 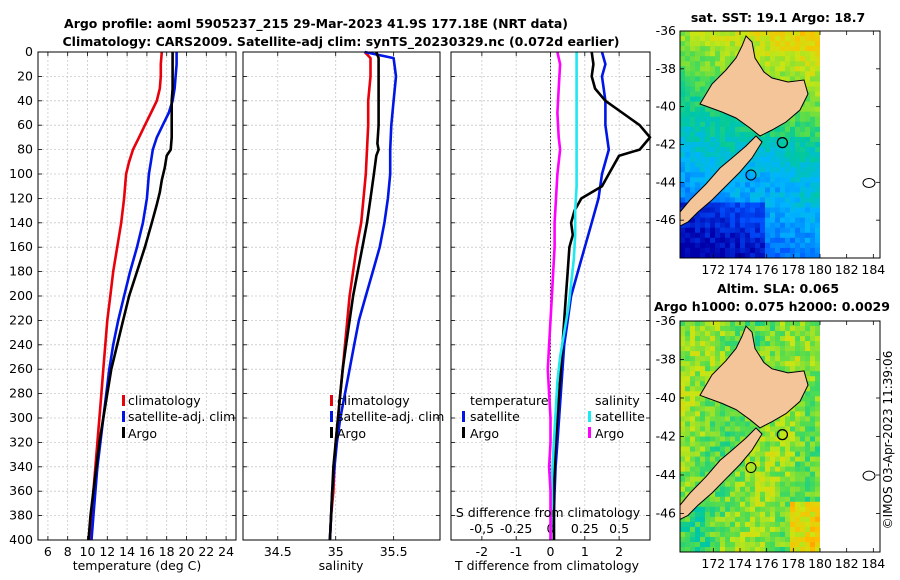 I want to click on y-tick-label: 0, so click(x=29, y=51).